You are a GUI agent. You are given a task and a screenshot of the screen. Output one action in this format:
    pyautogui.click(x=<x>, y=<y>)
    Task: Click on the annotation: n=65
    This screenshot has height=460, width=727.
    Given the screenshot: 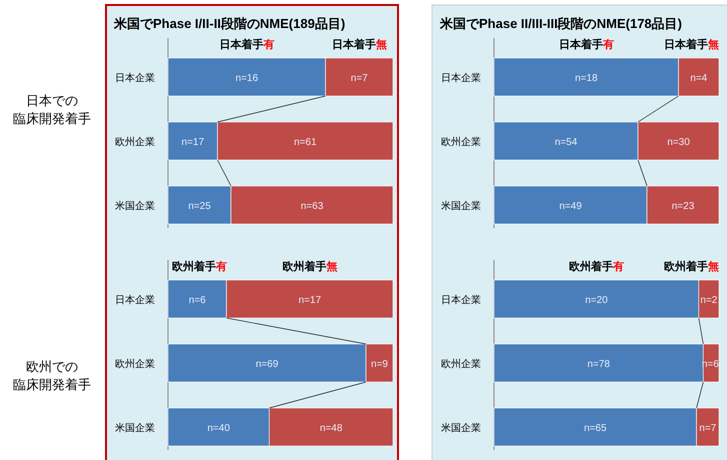 What is the action you would take?
    pyautogui.click(x=595, y=428)
    